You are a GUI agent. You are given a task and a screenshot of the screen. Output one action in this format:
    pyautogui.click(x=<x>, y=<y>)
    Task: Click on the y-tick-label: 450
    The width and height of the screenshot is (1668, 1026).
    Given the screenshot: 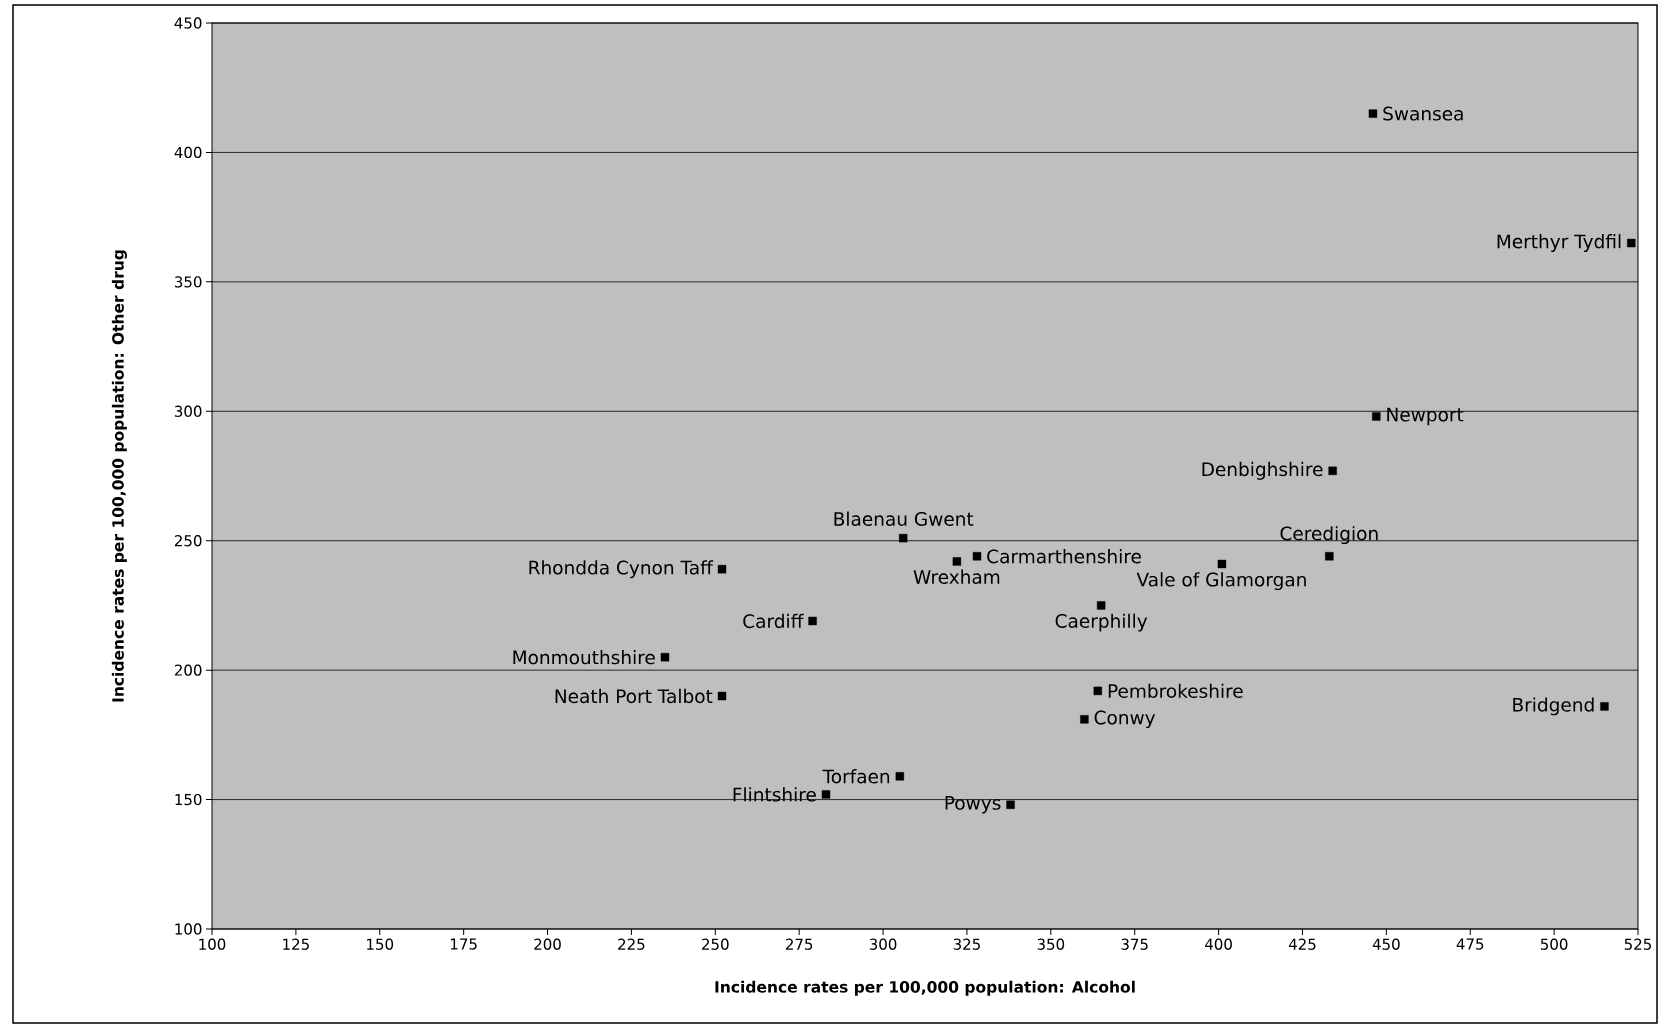 What is the action you would take?
    pyautogui.click(x=188, y=23)
    